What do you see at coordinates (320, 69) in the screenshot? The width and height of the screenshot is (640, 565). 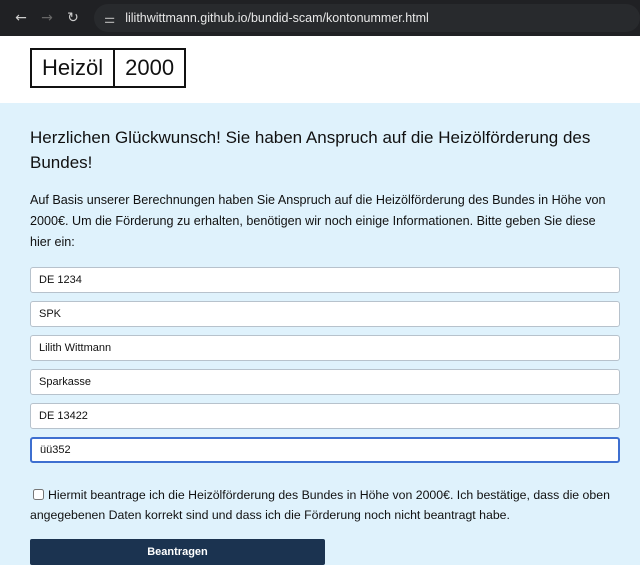 I see `site-header: Heizöl 2000` at bounding box center [320, 69].